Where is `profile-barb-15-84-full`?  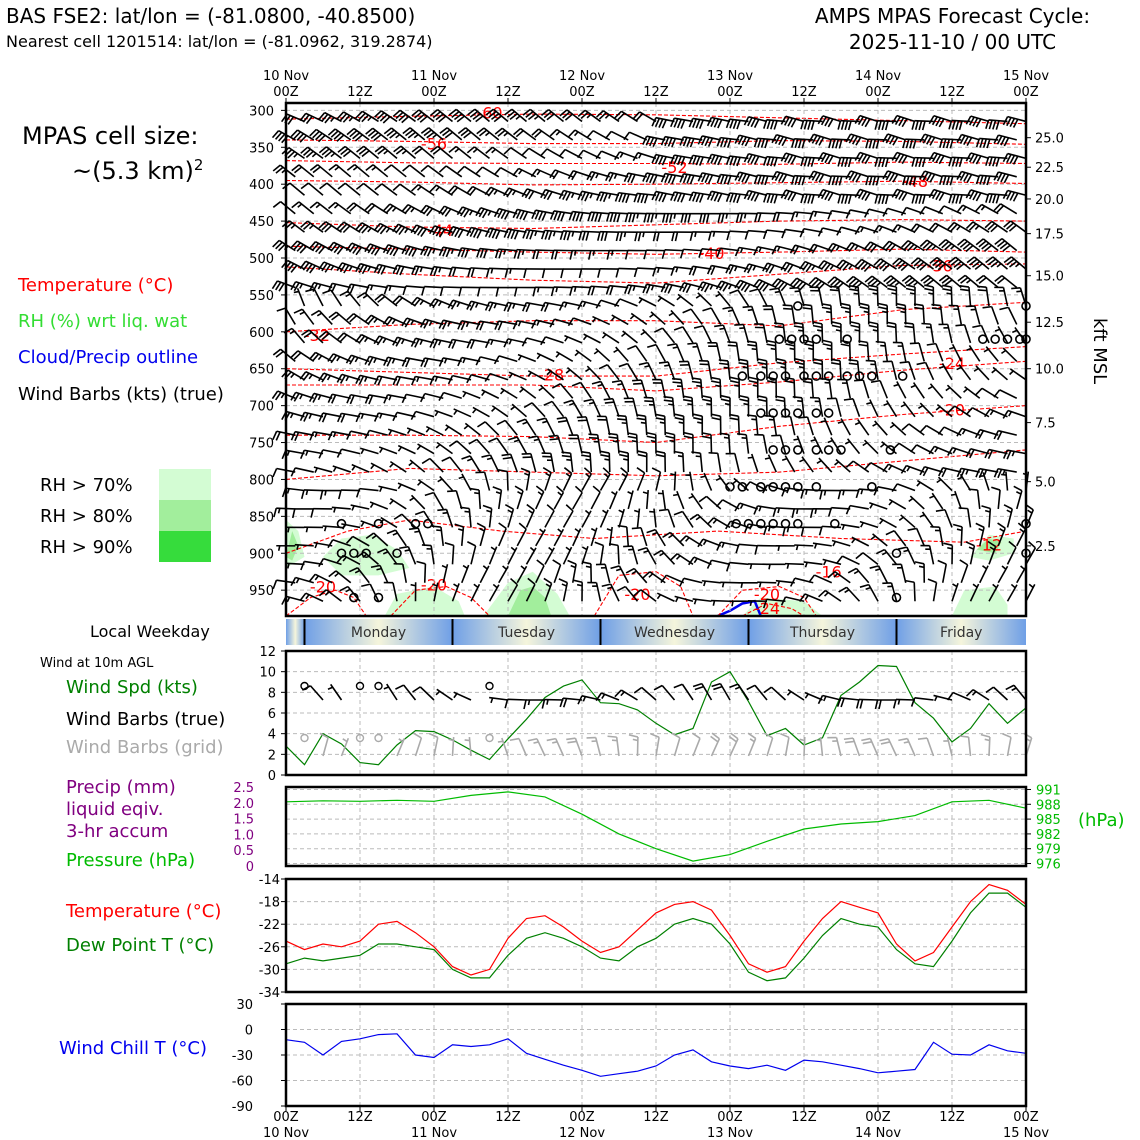
profile-barb-15-84-full is located at coordinates (790, 382).